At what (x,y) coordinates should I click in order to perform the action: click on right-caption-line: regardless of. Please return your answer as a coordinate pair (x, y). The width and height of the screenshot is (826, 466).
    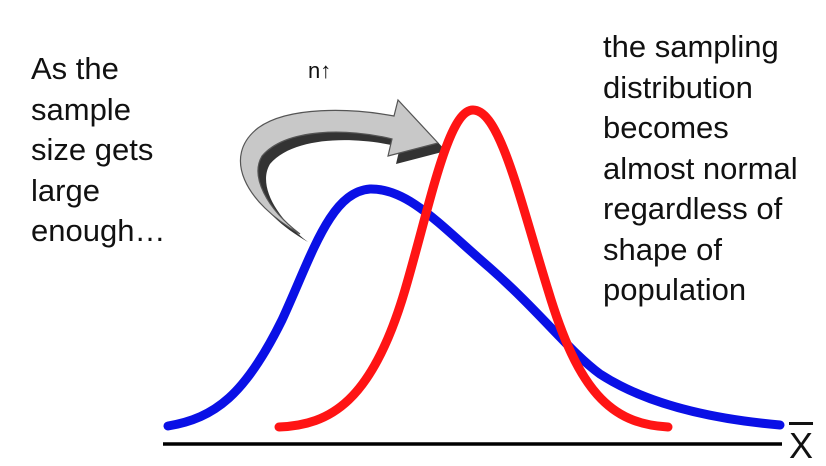
    Looking at the image, I should click on (693, 208).